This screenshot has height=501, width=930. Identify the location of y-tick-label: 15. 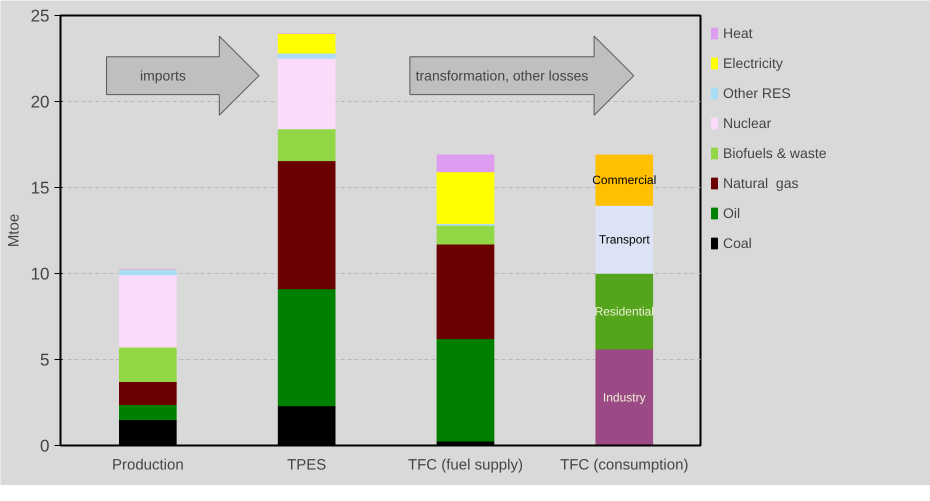
(40, 188).